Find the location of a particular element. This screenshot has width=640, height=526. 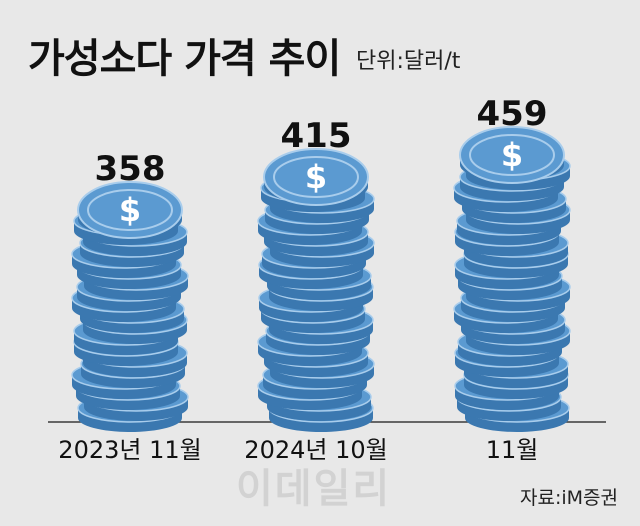

value-label: 459 is located at coordinates (512, 114).